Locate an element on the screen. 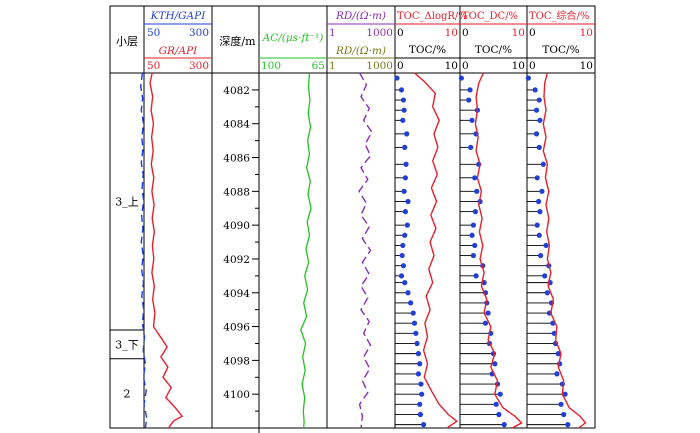  toc3-measured-name: TOC/% is located at coordinates (560, 50).